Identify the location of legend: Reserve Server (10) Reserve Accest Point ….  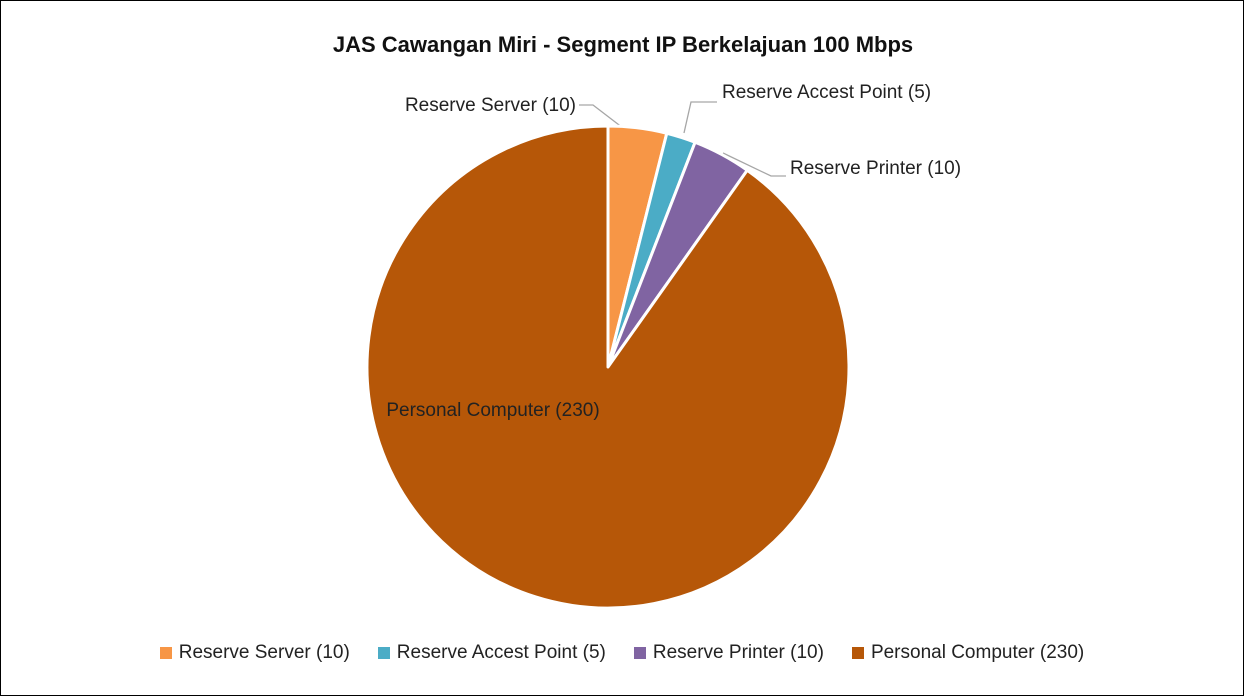
(622, 653).